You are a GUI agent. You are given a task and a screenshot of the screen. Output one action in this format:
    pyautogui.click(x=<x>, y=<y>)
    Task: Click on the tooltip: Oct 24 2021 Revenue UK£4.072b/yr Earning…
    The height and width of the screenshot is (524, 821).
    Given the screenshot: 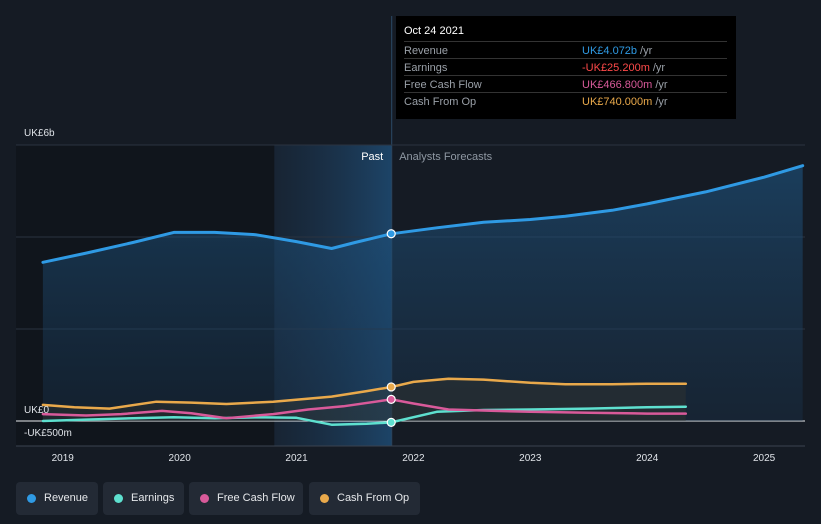 What is the action you would take?
    pyautogui.click(x=566, y=67)
    